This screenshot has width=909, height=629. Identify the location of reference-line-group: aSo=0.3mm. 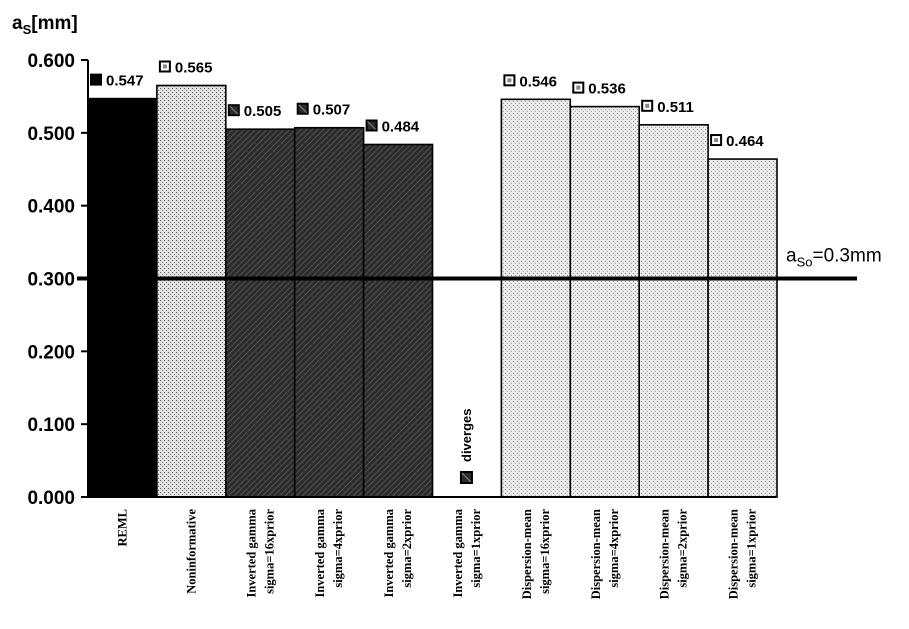
(479, 263).